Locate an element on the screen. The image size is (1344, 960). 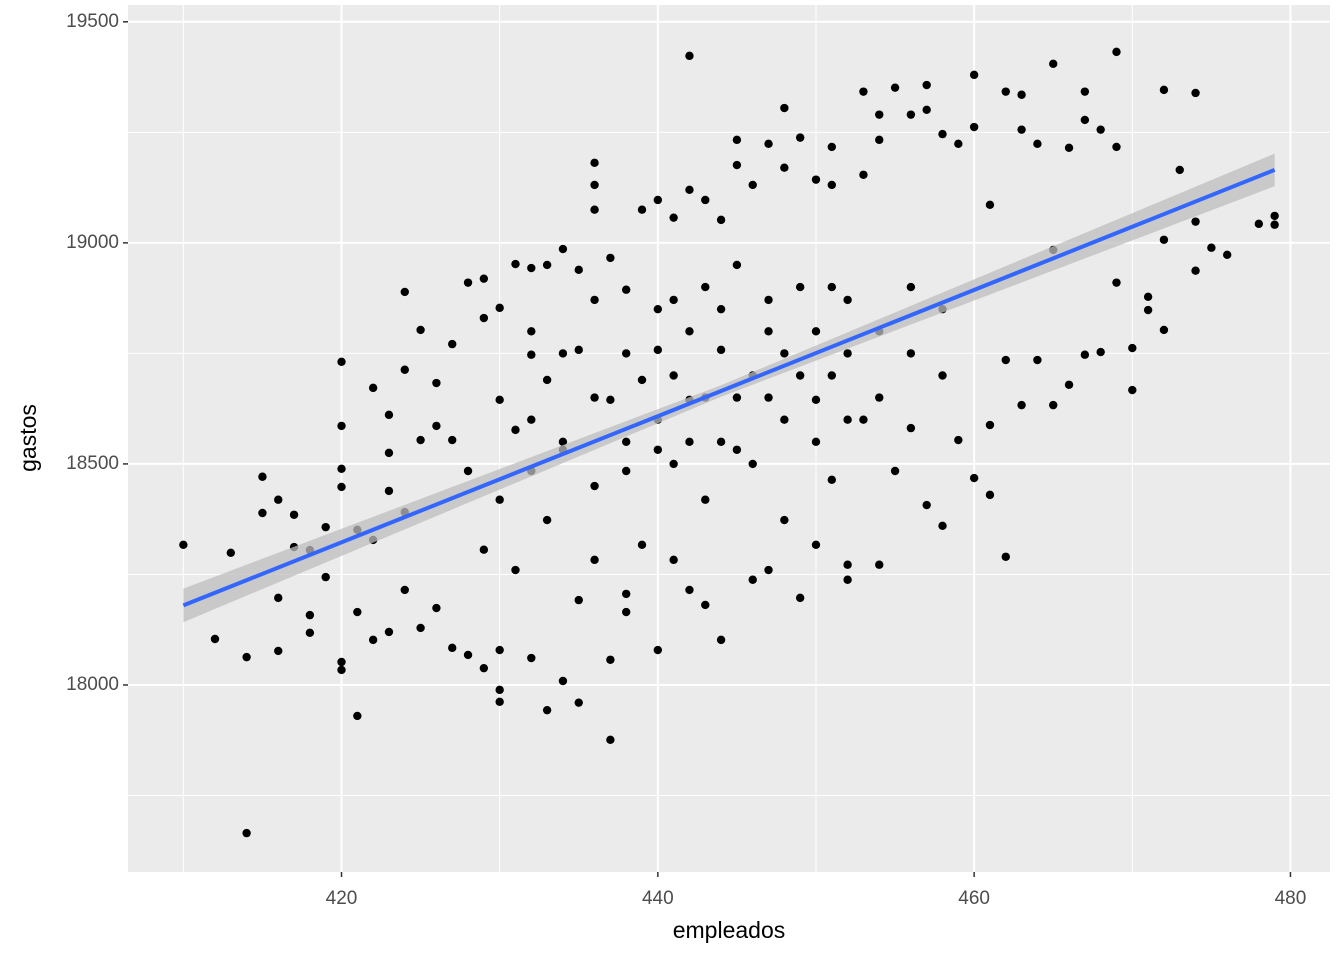
x-tick-label: 420 is located at coordinates (342, 898).